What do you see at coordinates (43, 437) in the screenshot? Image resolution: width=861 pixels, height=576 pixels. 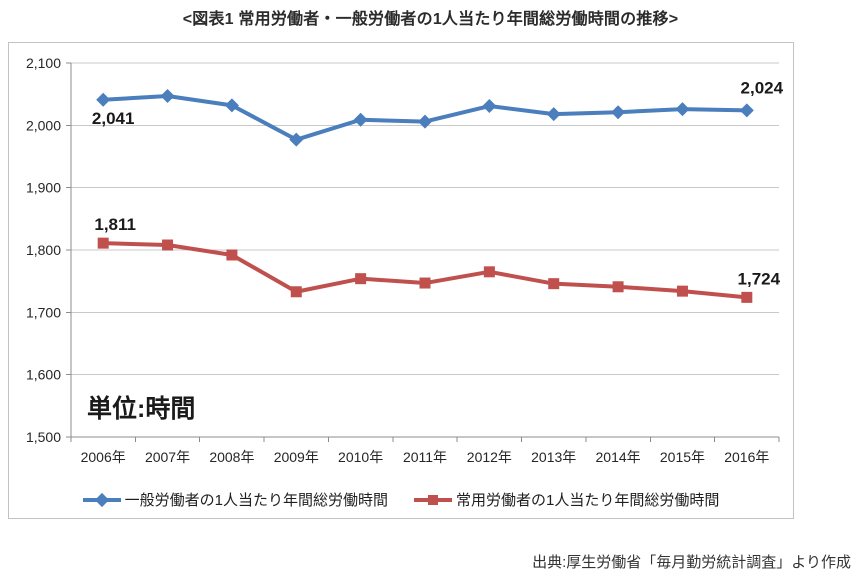 I see `y-axis-label: 1,500` at bounding box center [43, 437].